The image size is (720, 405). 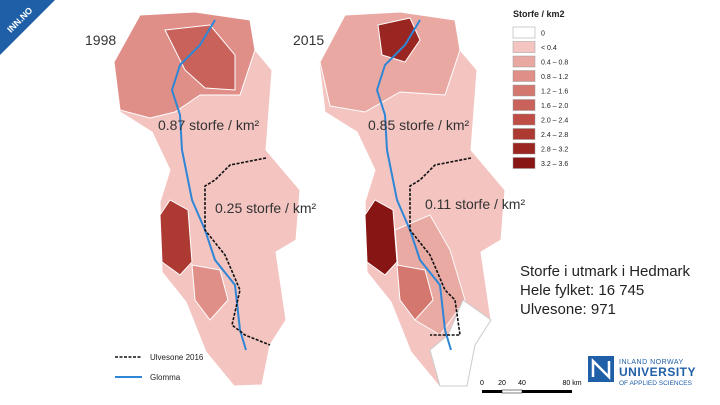 I want to click on legend-label: 0, so click(x=543, y=34).